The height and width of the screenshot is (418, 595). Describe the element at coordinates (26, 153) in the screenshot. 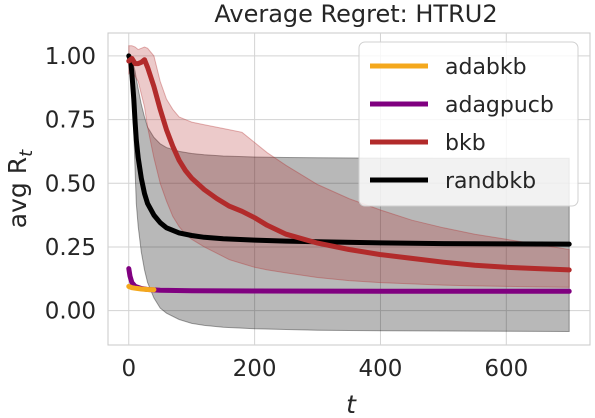

I see `y-axis-title-subscript: t` at that location.